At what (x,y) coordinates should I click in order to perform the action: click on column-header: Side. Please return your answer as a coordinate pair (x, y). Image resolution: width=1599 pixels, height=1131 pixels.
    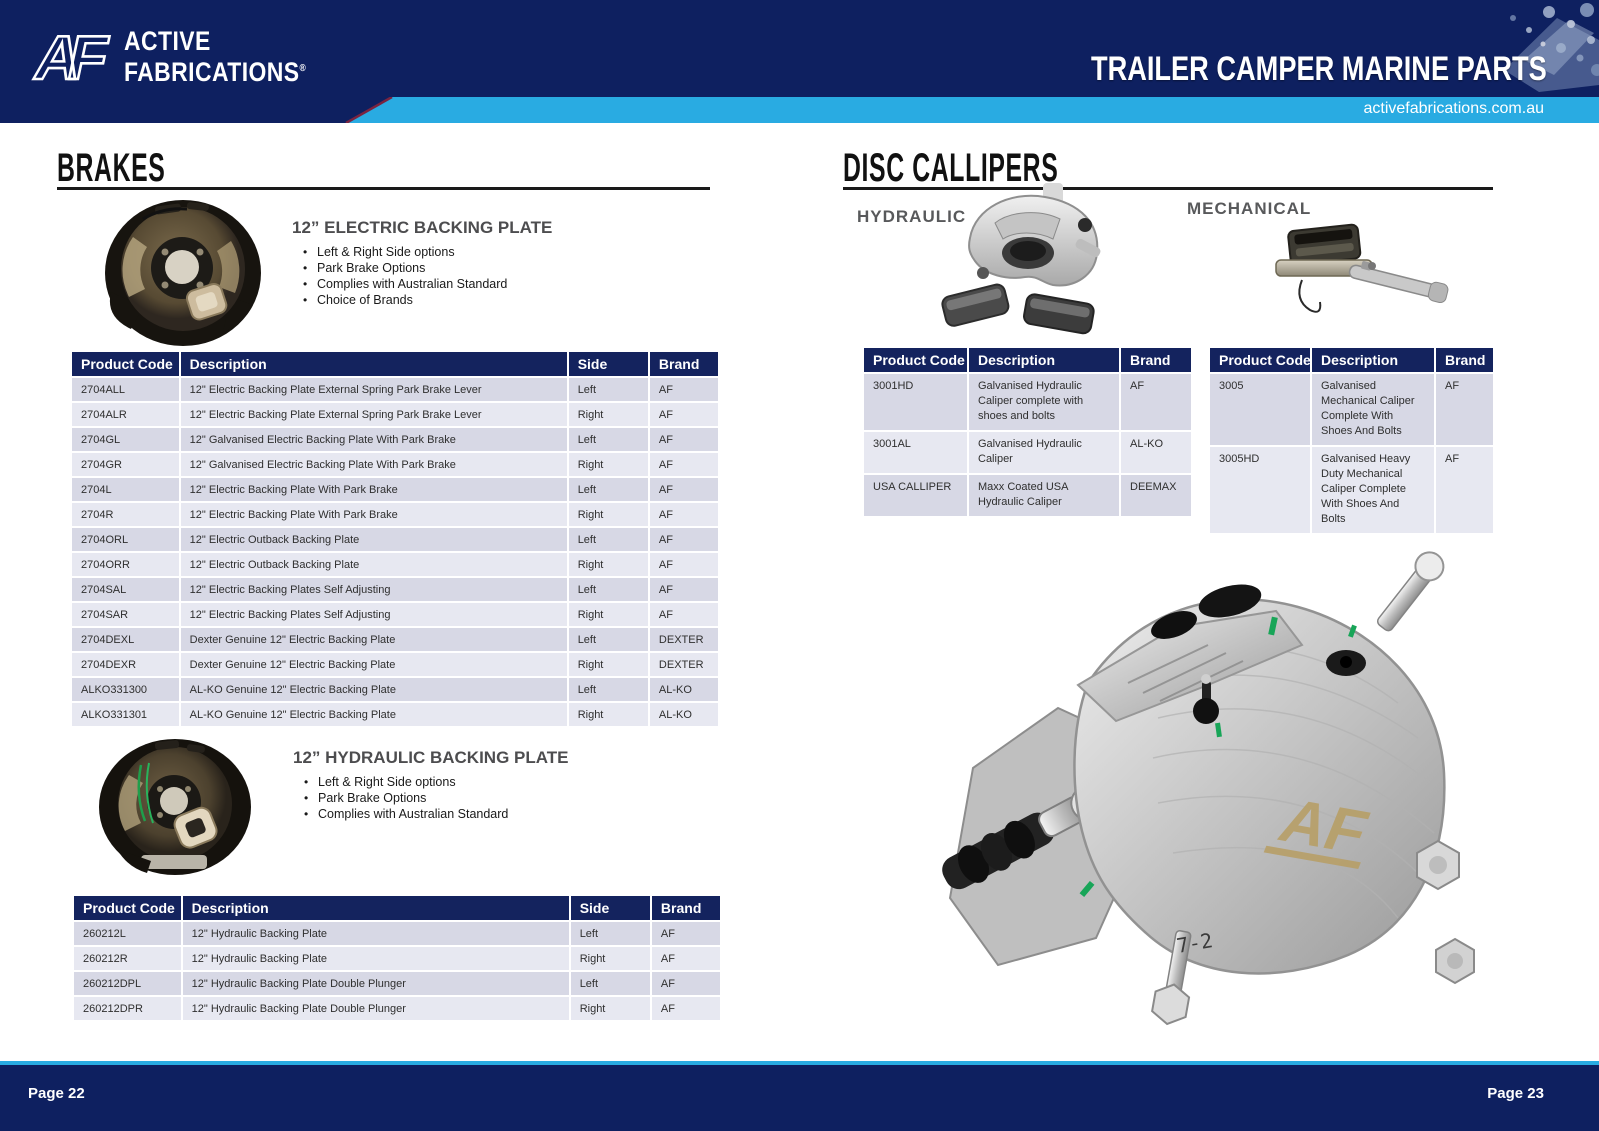
    Looking at the image, I should click on (608, 364).